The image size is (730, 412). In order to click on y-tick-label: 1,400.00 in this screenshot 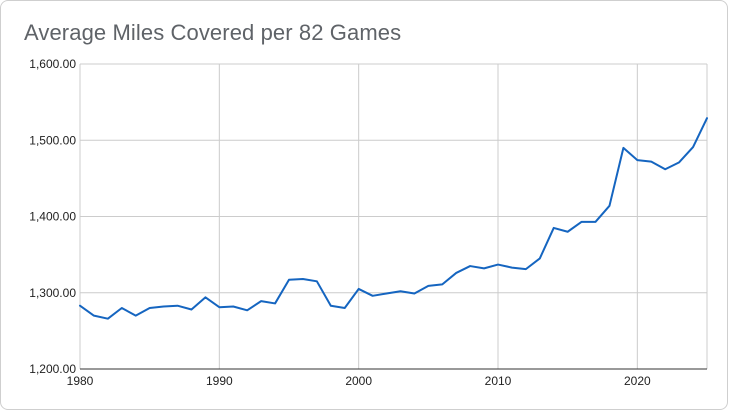, I will do `click(52, 217)`.